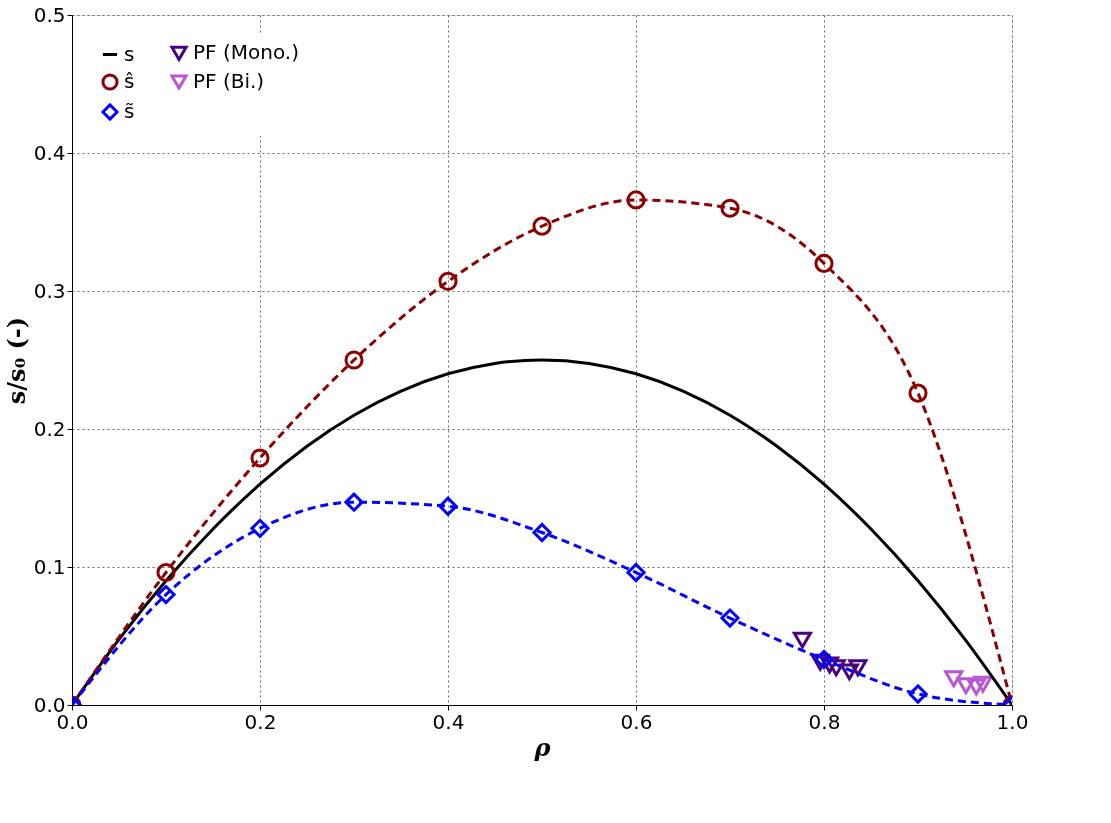 Image resolution: width=1111 pixels, height=823 pixels. What do you see at coordinates (129, 111) in the screenshot?
I see `legend-label: s̃` at bounding box center [129, 111].